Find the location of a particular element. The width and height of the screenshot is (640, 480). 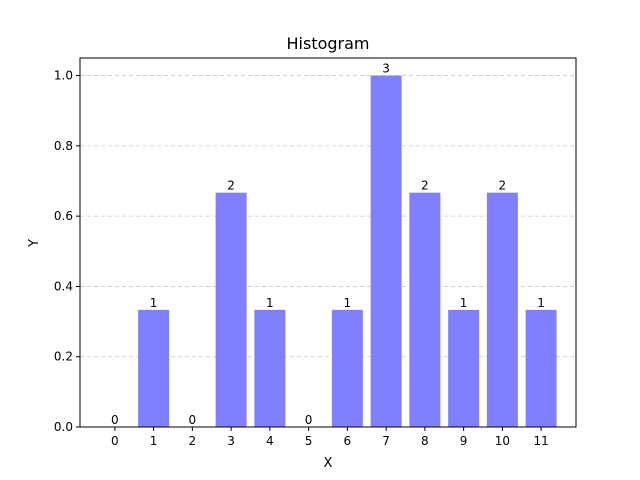

x-tick-label-0: 0 is located at coordinates (115, 441).